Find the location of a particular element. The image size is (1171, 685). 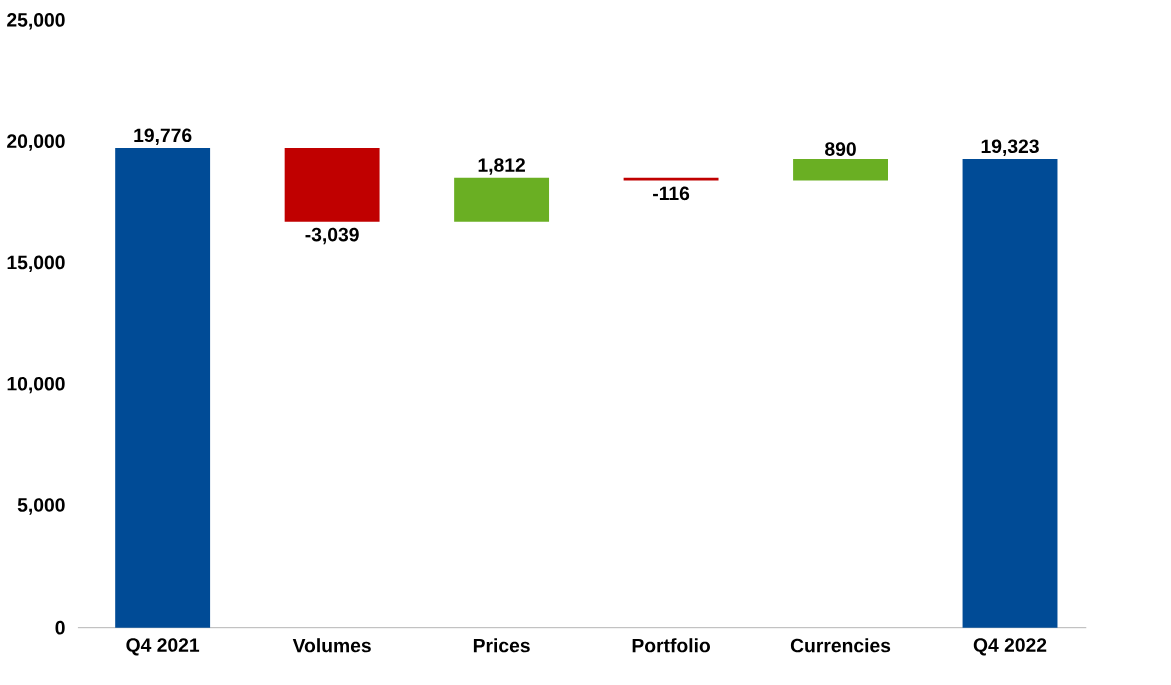

y-tick-label: 20,000 is located at coordinates (36, 142).